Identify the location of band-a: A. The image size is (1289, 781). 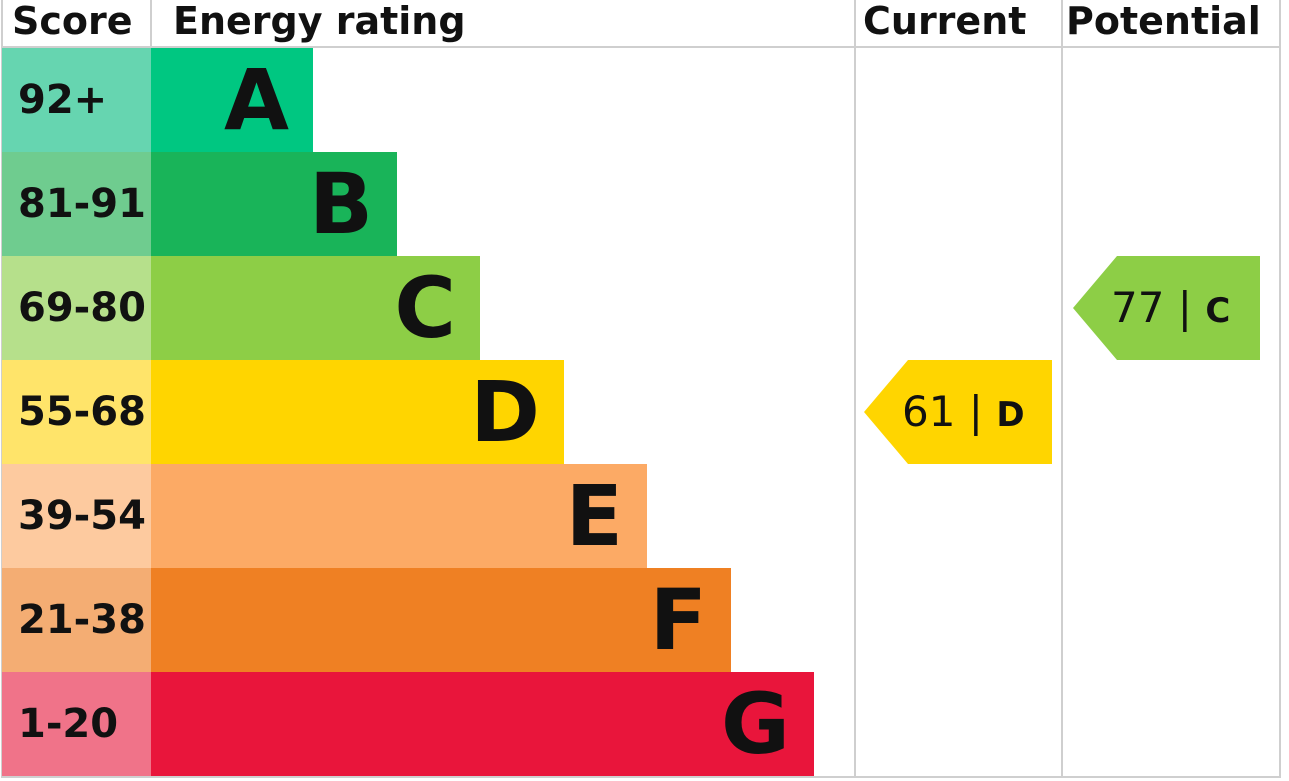
(232, 100).